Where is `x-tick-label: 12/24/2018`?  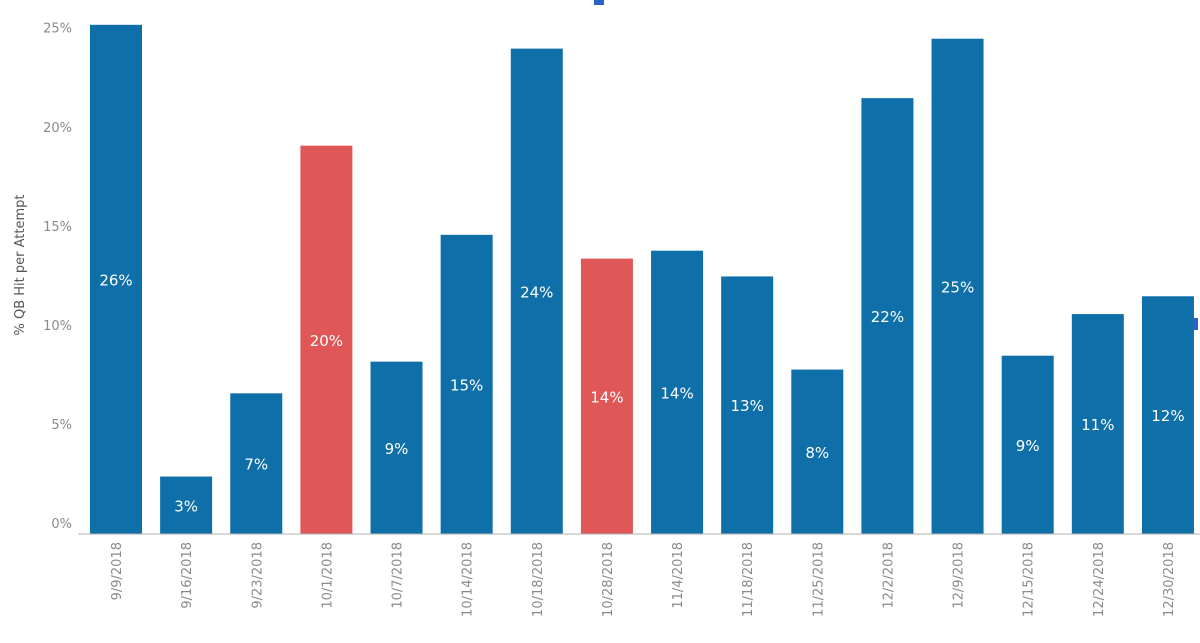 x-tick-label: 12/24/2018 is located at coordinates (1099, 579).